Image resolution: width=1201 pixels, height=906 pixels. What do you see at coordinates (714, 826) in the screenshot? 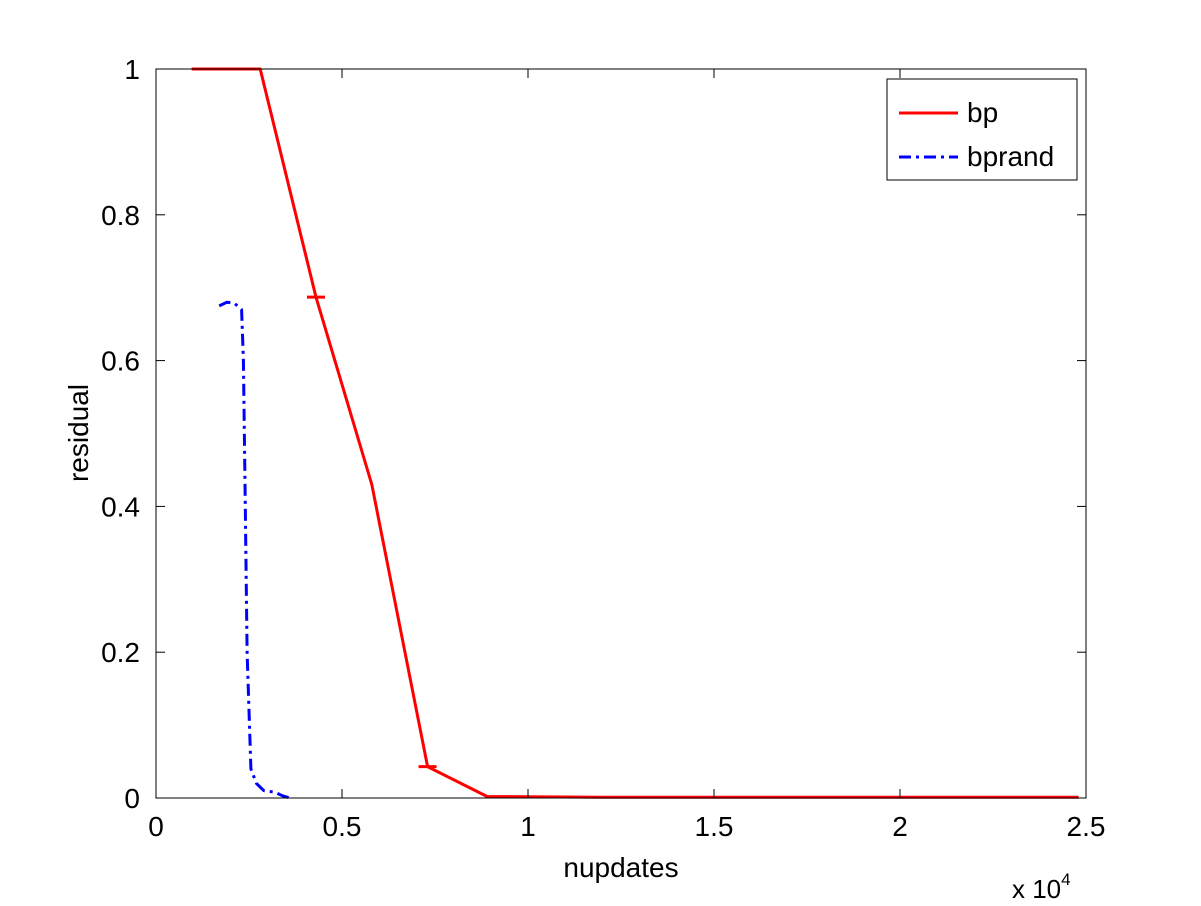
I see `x-tick-label: 1.5` at bounding box center [714, 826].